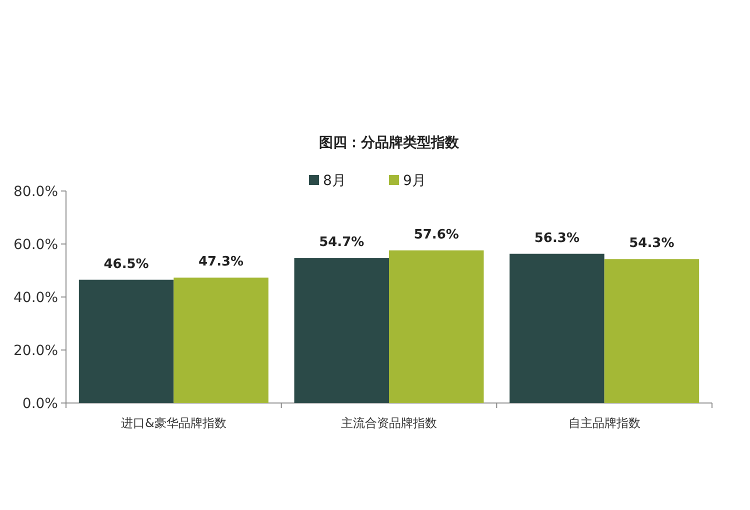 Image resolution: width=750 pixels, height=510 pixels. Describe the element at coordinates (389, 423) in the screenshot. I see `x-tick-label: 主流合资品牌指数` at that location.